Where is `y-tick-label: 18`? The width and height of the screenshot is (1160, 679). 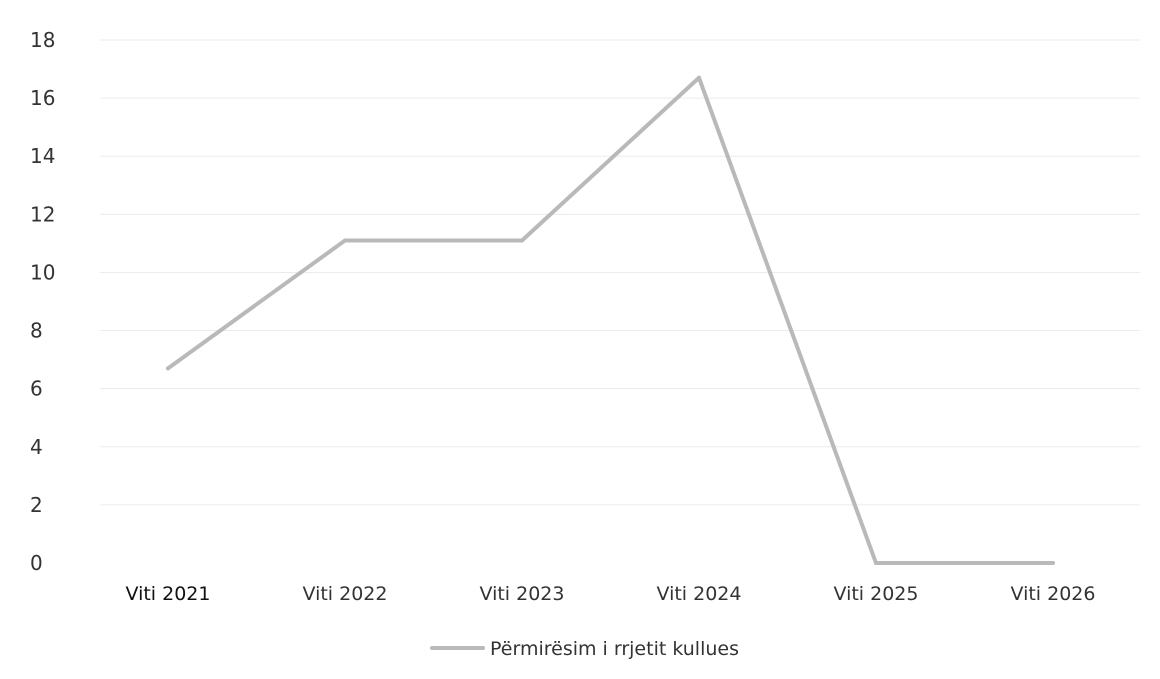
y-tick-label: 18 is located at coordinates (42, 40).